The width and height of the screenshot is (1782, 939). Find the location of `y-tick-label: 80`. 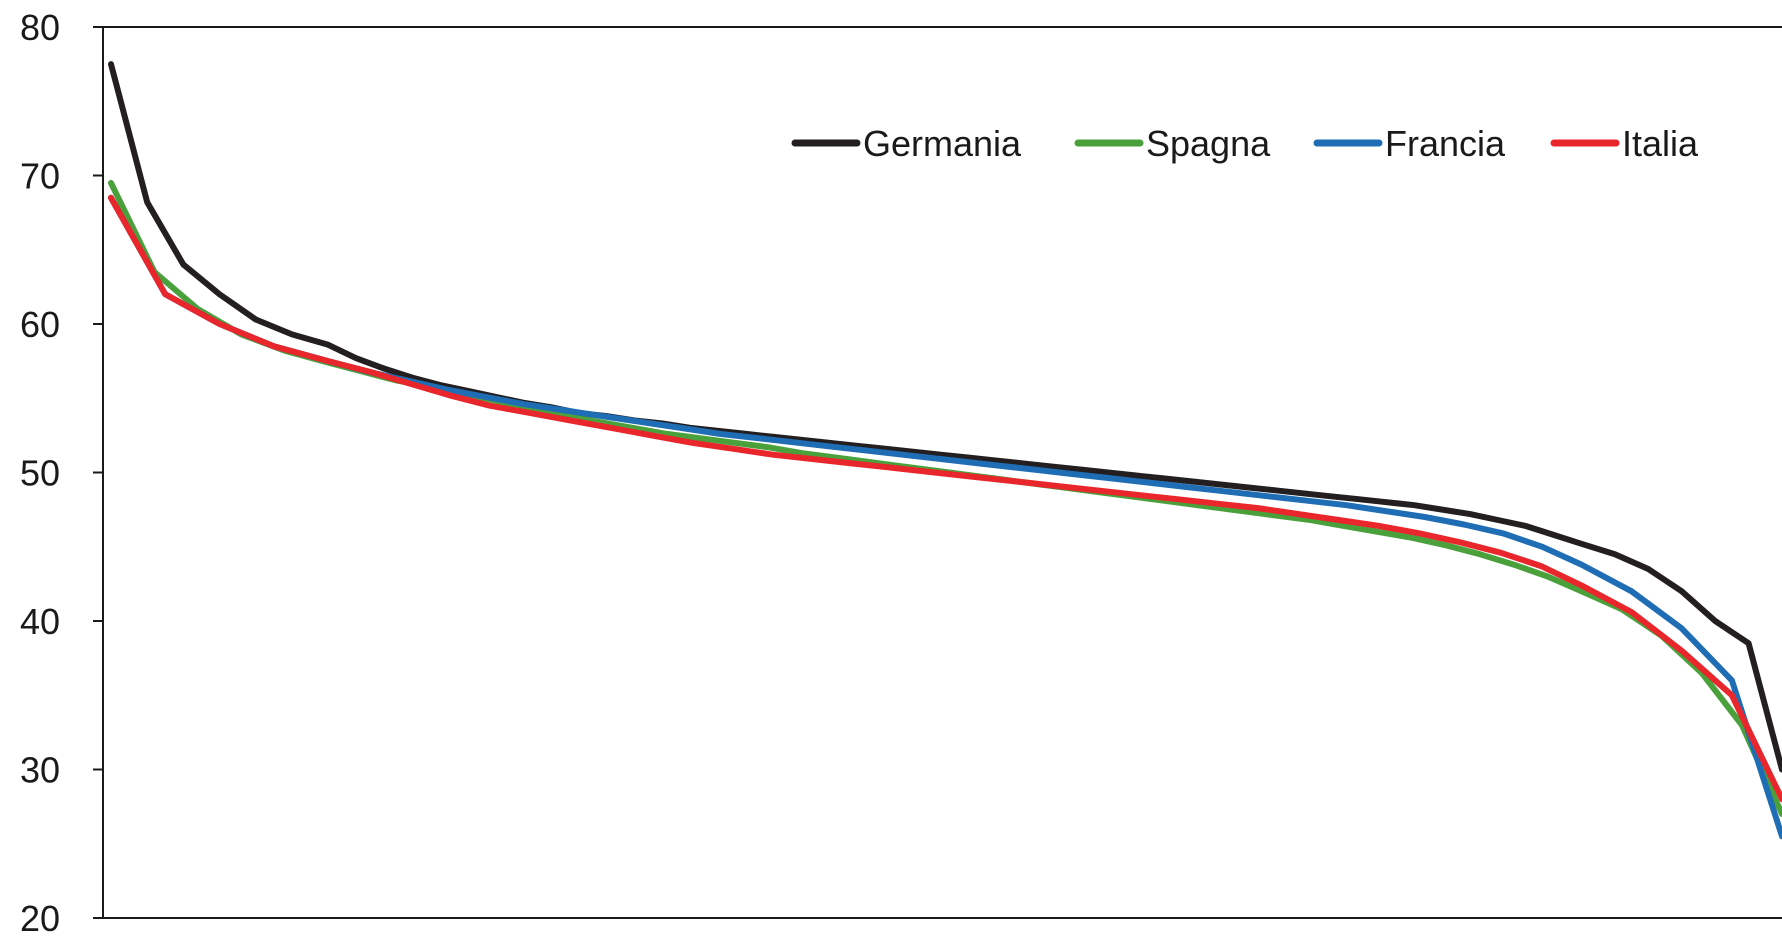

y-tick-label: 80 is located at coordinates (40, 27).